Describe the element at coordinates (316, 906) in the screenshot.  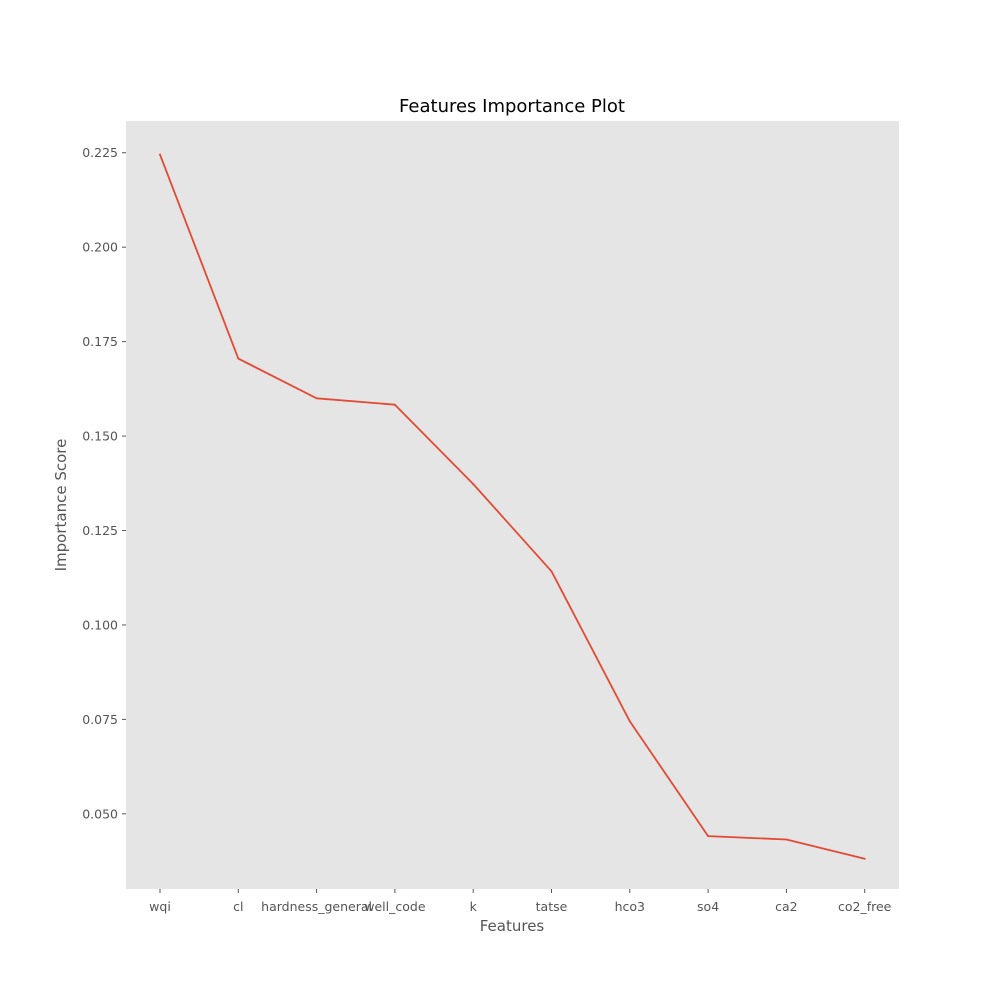
I see `x-tick-label: hardness_general` at that location.